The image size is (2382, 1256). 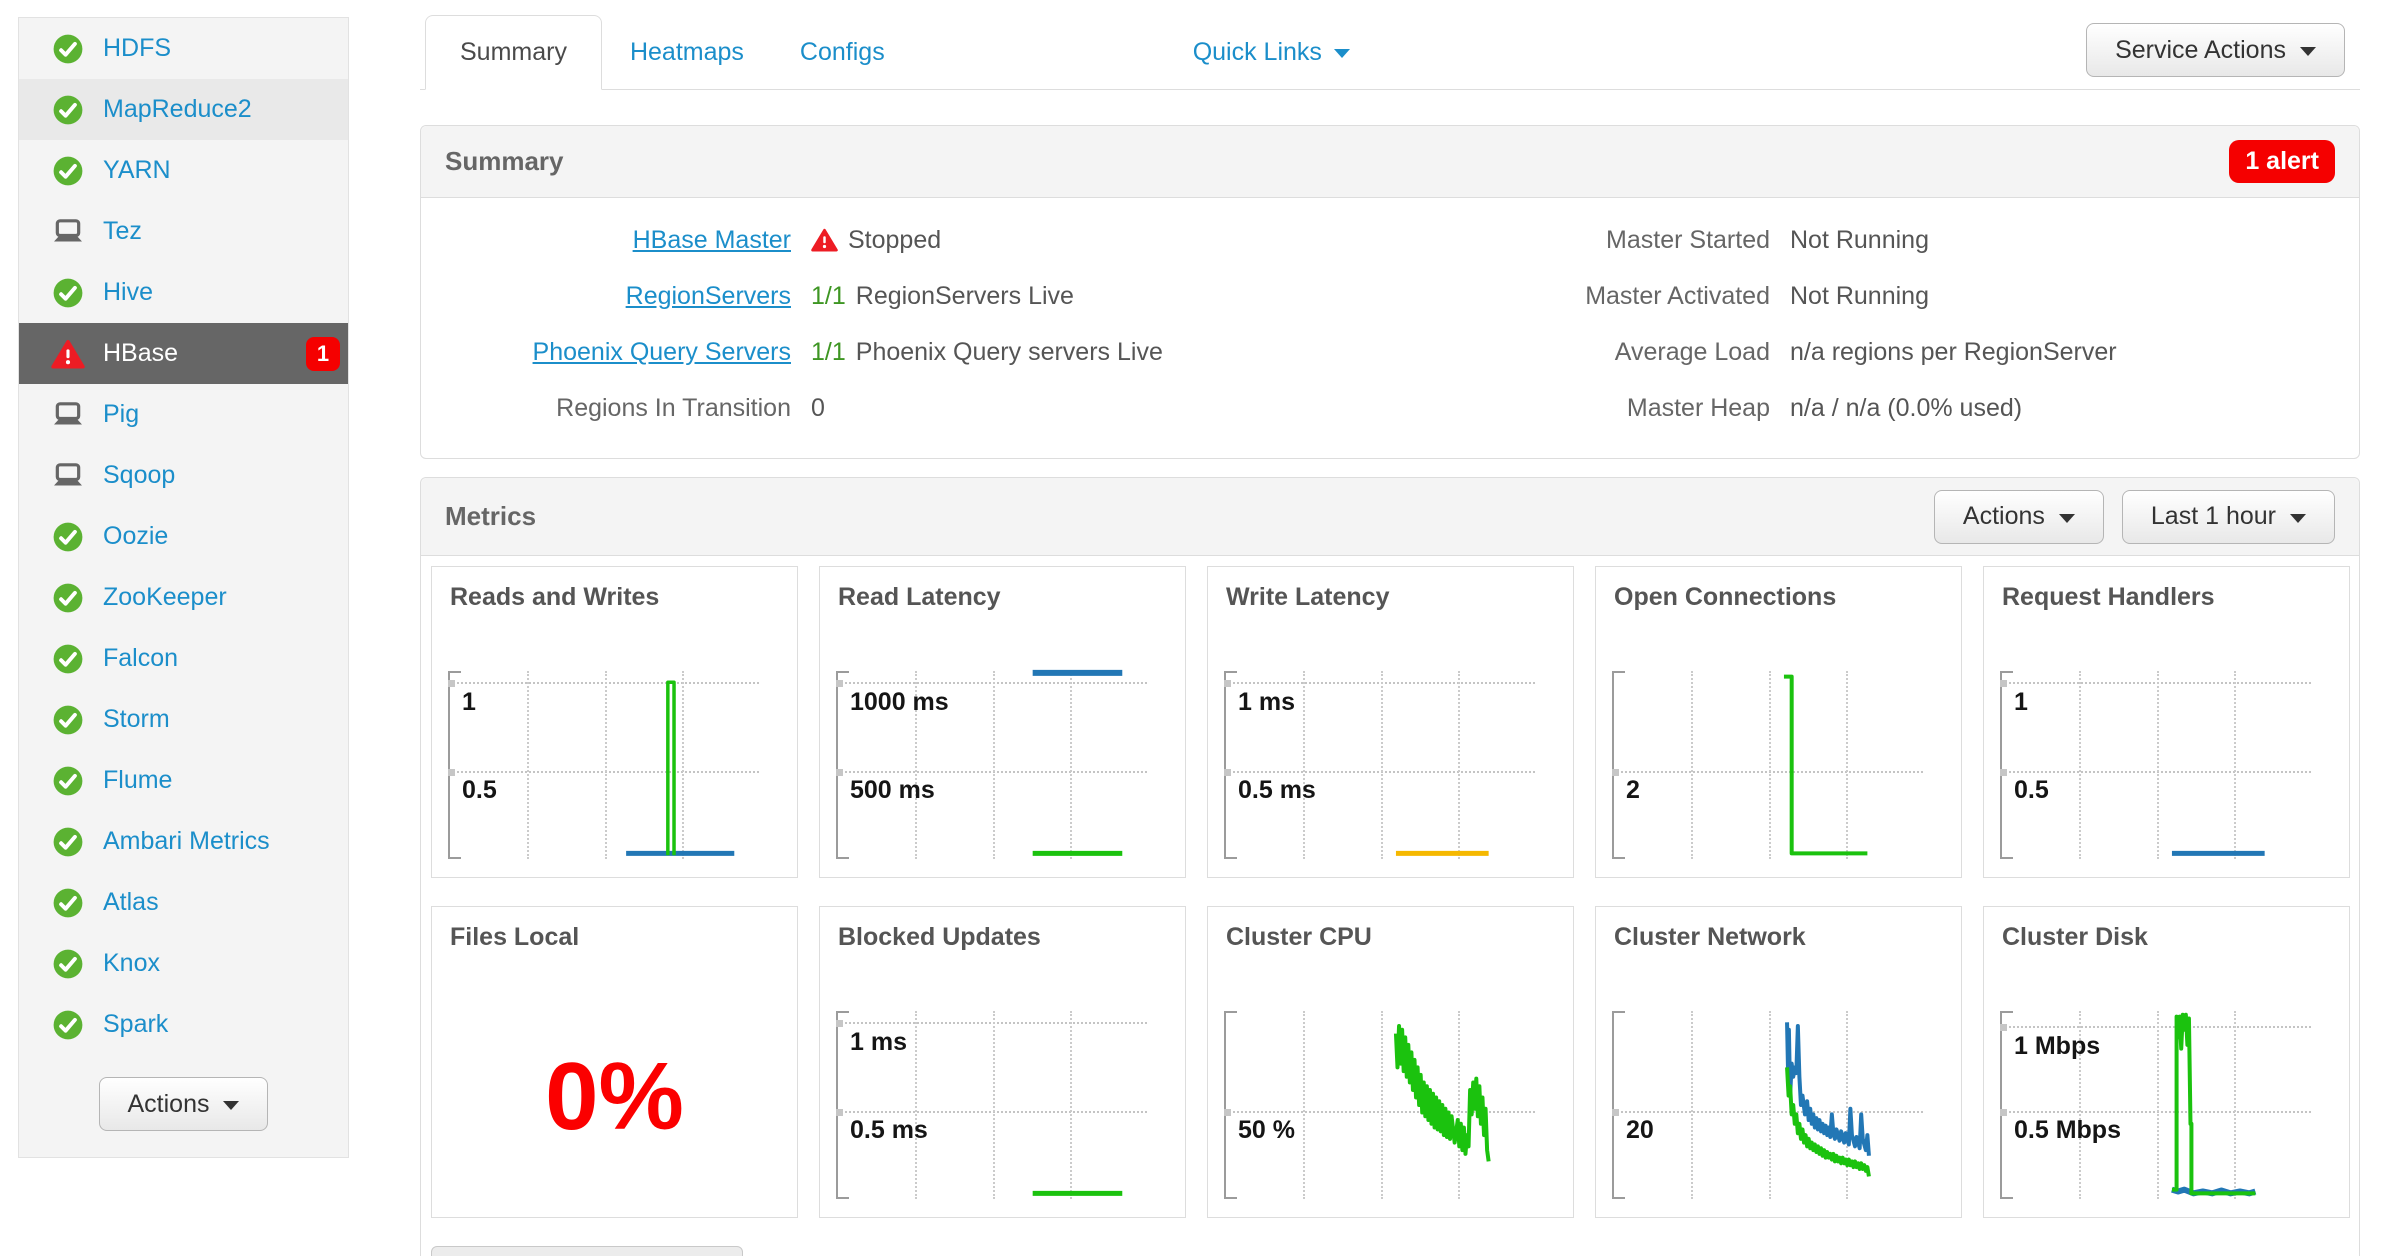 I want to click on metric-chart: 1 Mbps 0.5 Mbps, so click(x=2155, y=1105).